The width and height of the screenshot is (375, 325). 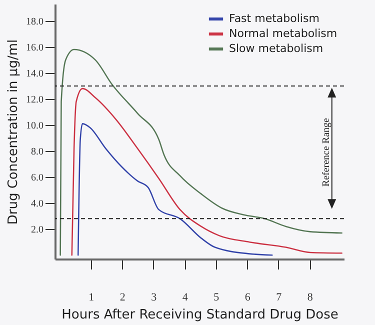 I want to click on y-tick-label: 10.0, so click(x=35, y=126).